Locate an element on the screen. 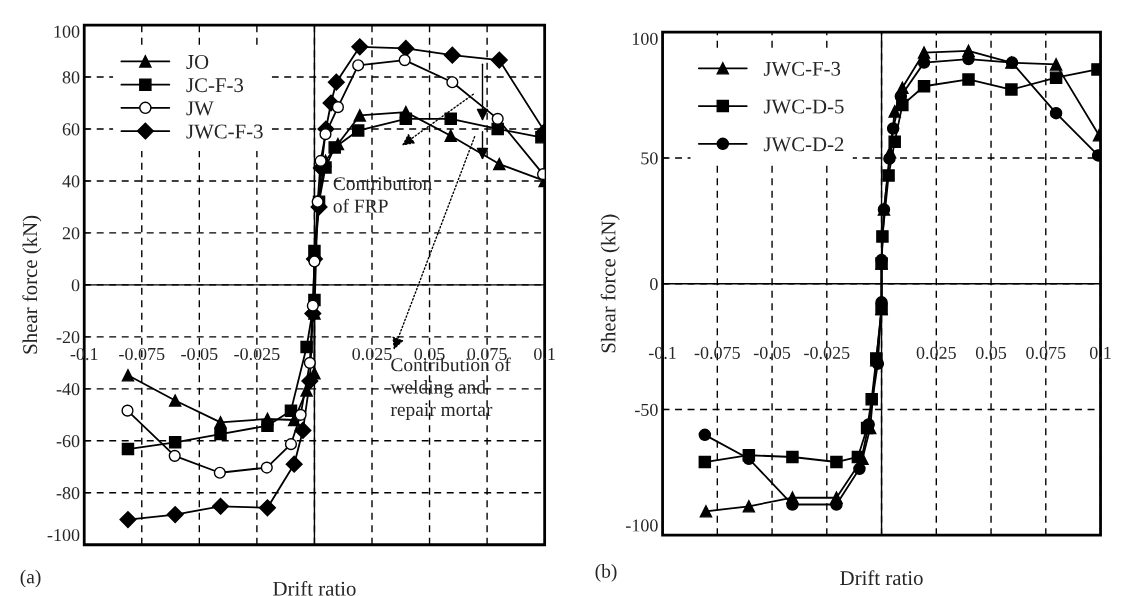 The width and height of the screenshot is (1123, 596). text: (a) is located at coordinates (30, 578).